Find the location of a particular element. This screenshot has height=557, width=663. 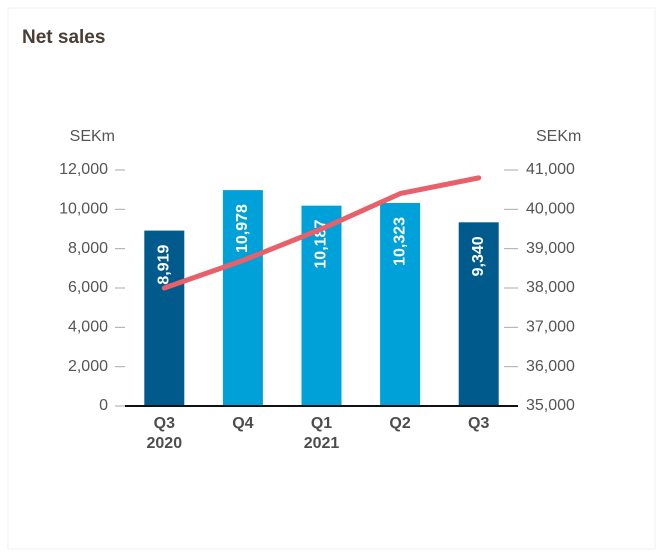

y-unit: SEKm is located at coordinates (92, 136).